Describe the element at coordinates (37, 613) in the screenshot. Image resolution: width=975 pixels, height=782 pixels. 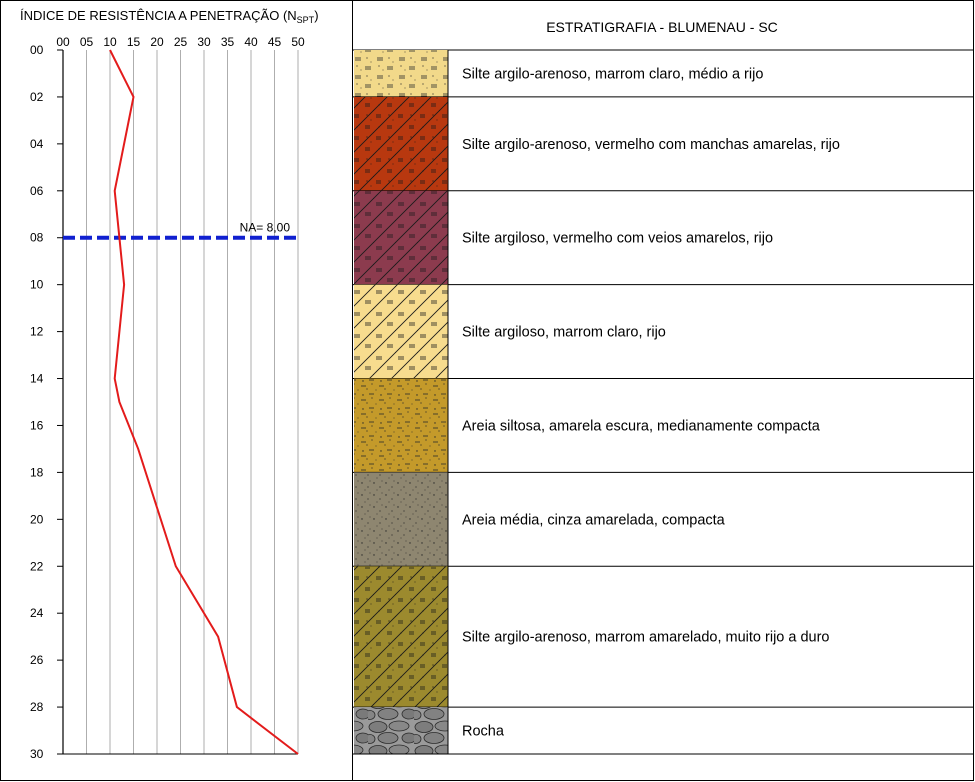
I see `y-tick-label: 24` at that location.